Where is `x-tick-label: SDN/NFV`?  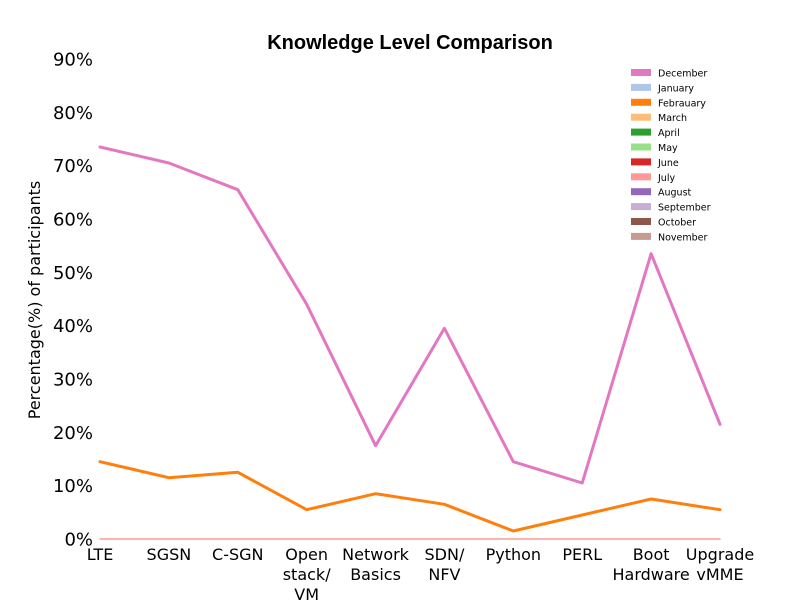
x-tick-label: SDN/NFV is located at coordinates (445, 564).